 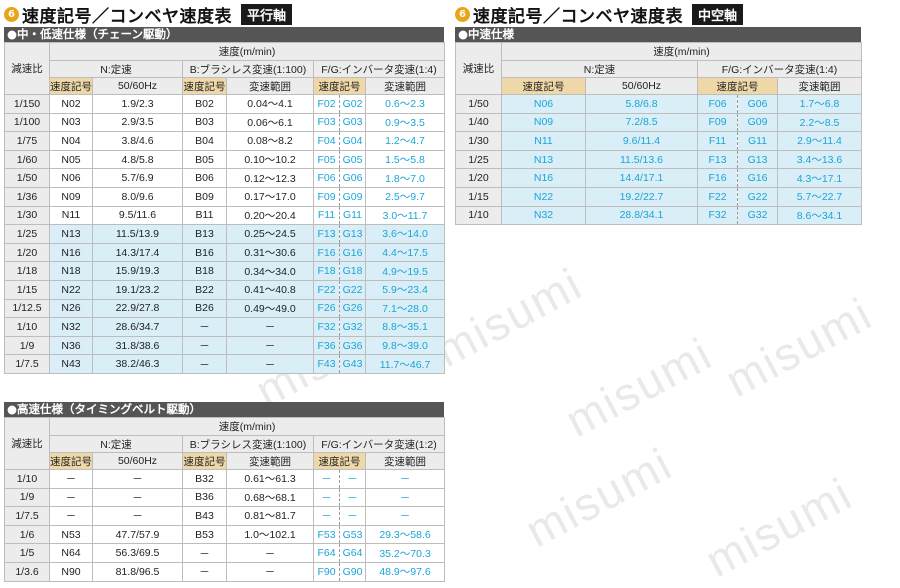 What do you see at coordinates (405, 516) in the screenshot?
I see `fg-range-cell: －` at bounding box center [405, 516].